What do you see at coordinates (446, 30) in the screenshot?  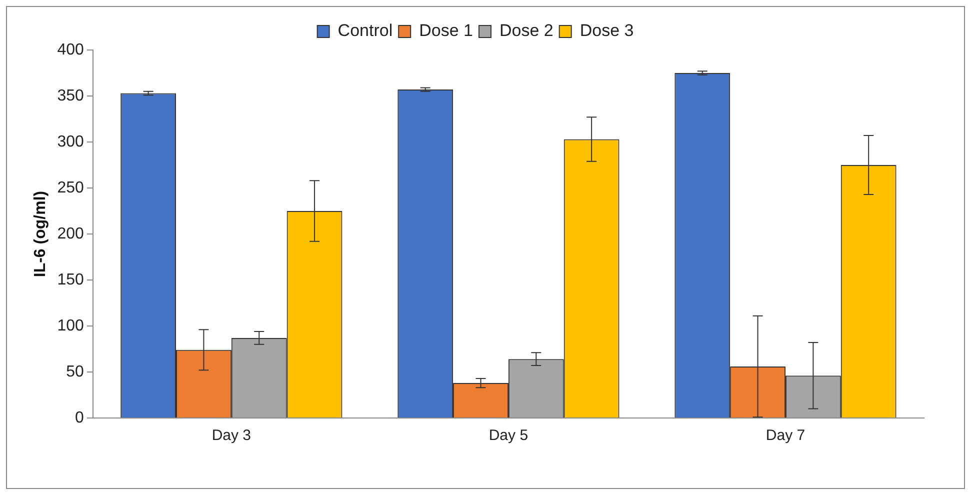 I see `legend-label: Dose 1` at bounding box center [446, 30].